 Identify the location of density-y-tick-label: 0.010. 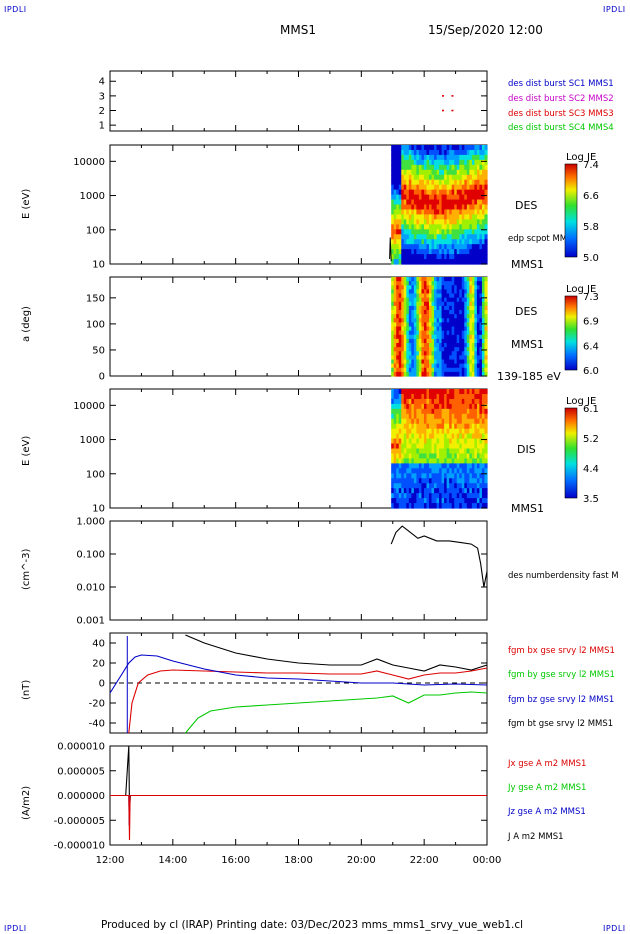
(90, 588).